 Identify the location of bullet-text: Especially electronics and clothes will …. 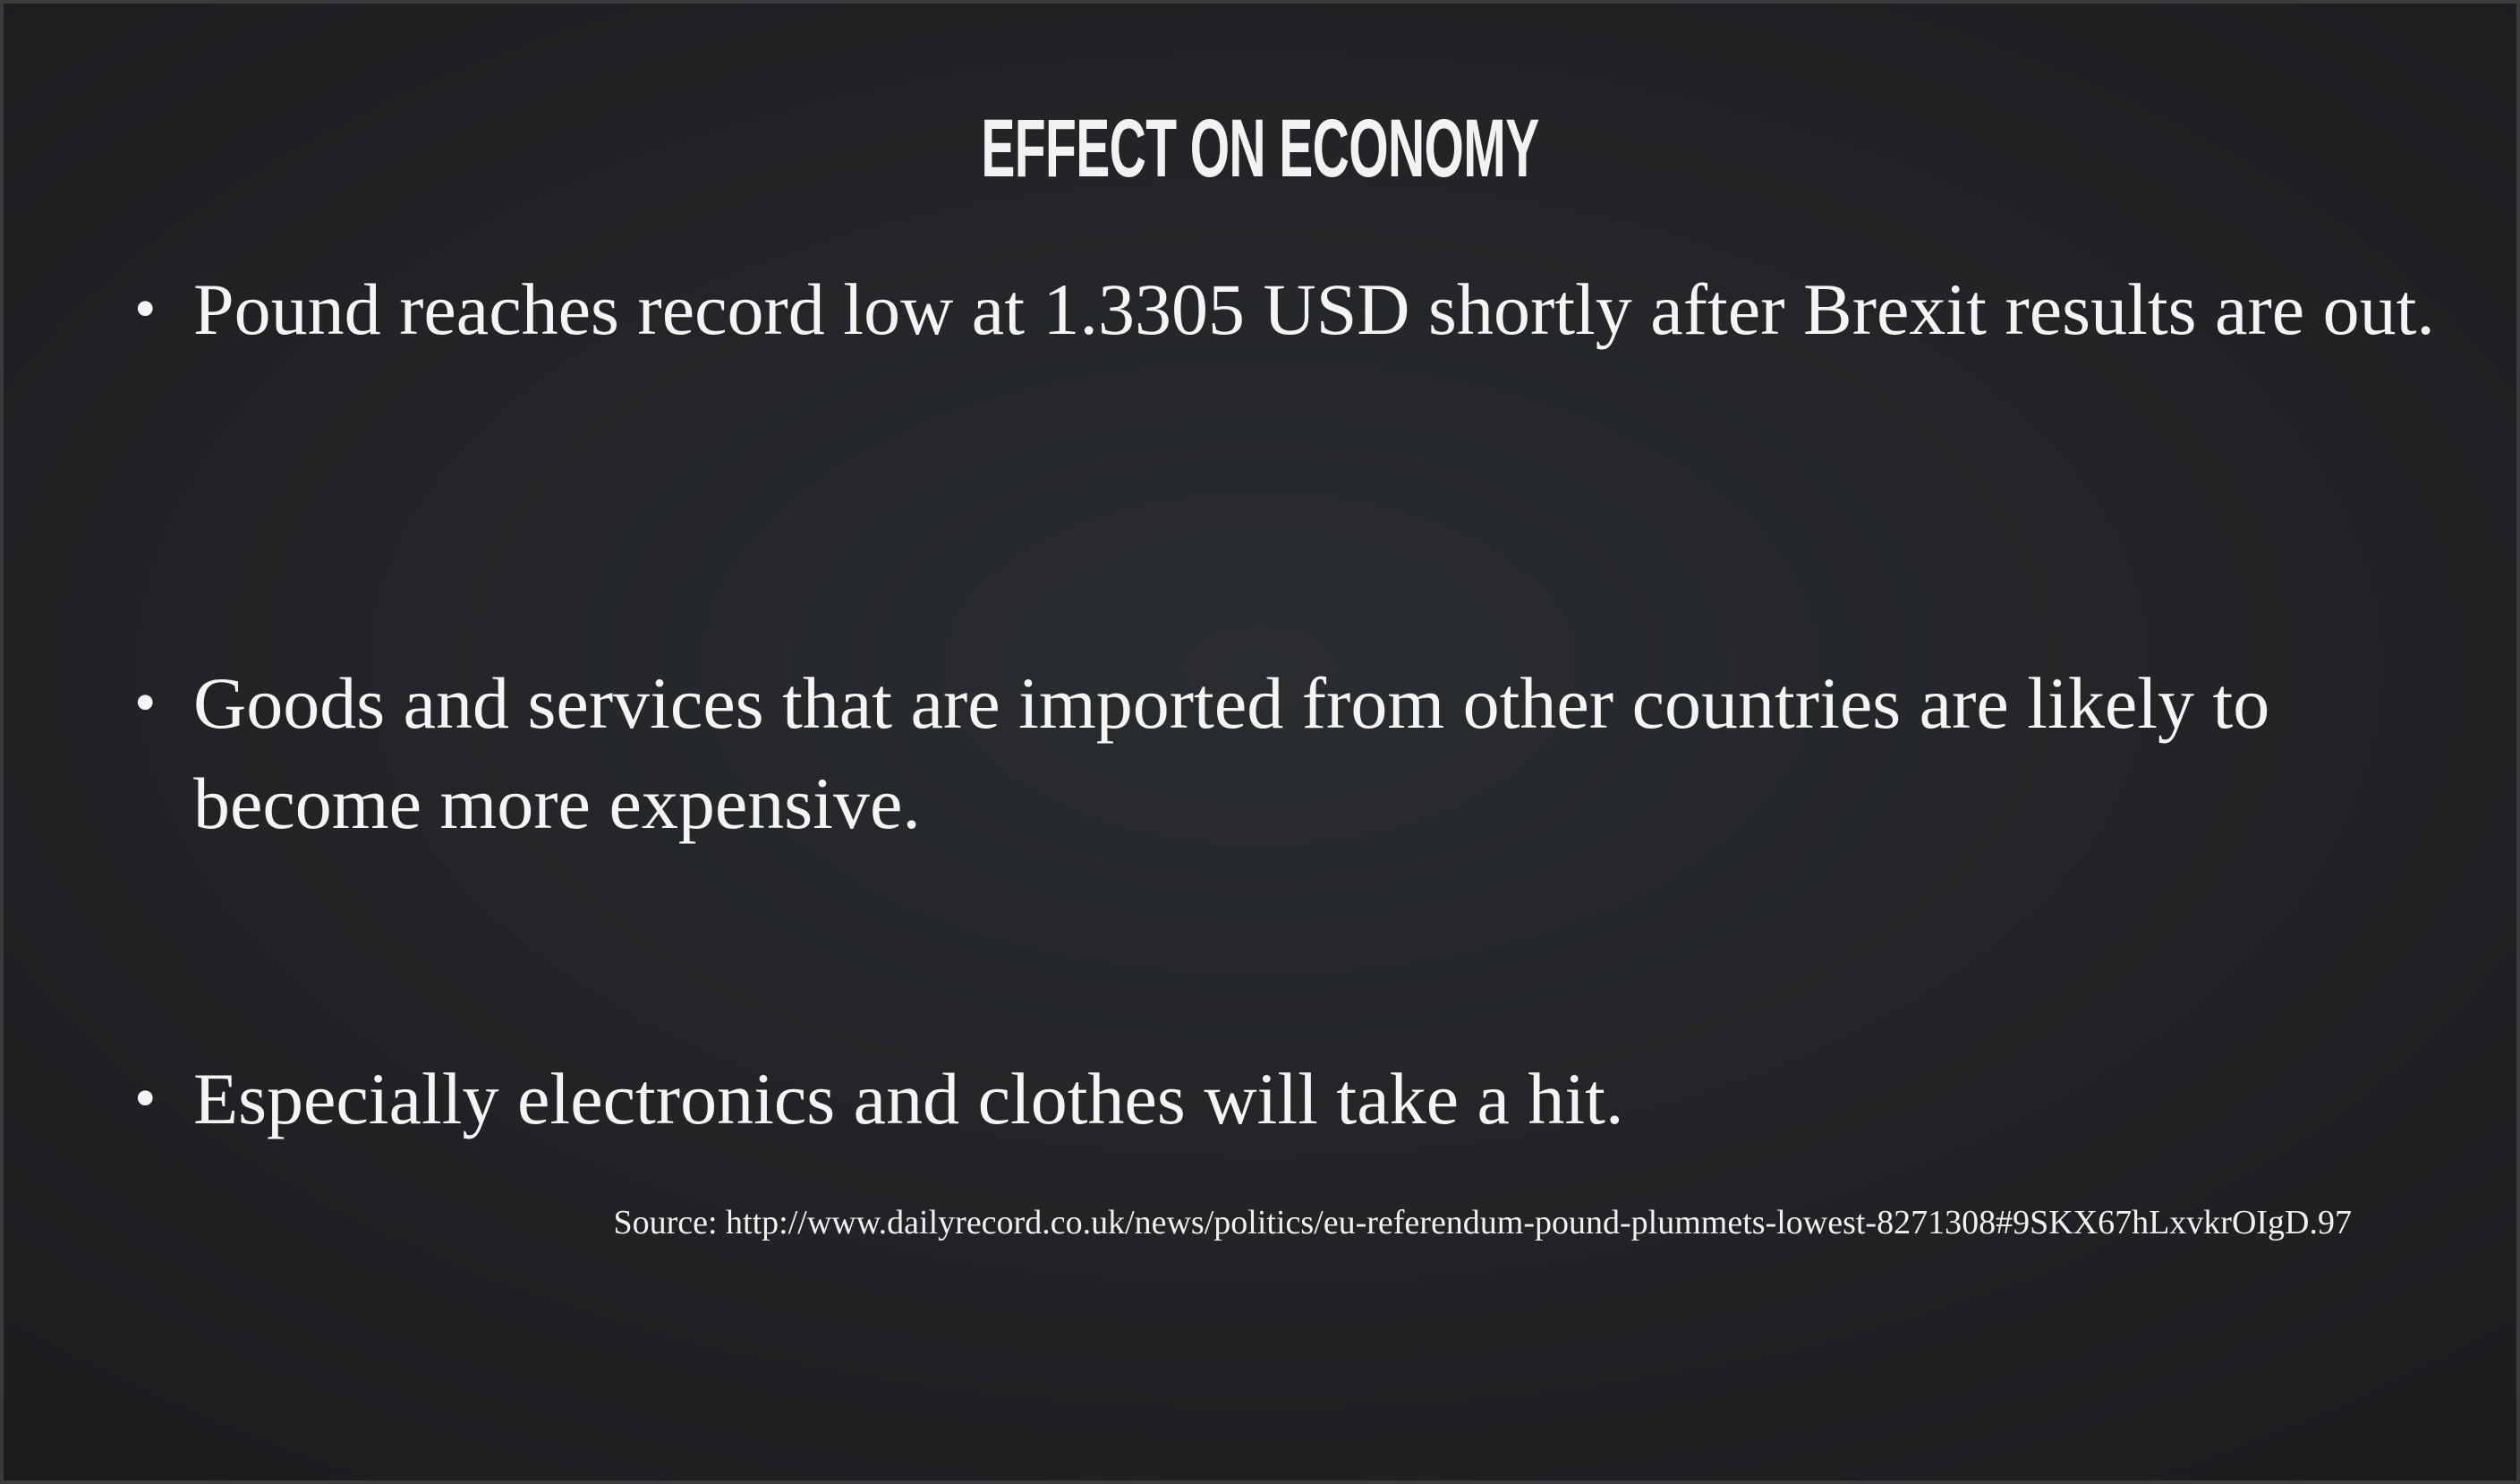
(908, 1098).